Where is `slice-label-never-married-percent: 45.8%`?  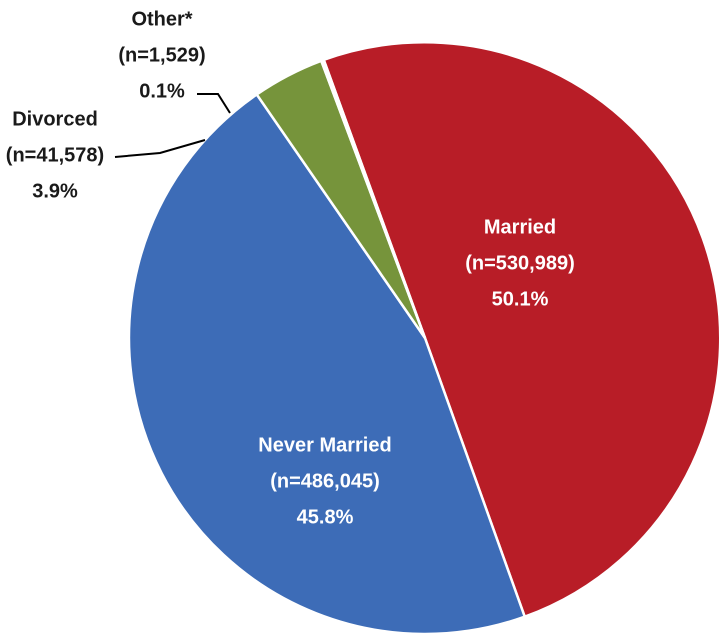 slice-label-never-married-percent: 45.8% is located at coordinates (325, 517).